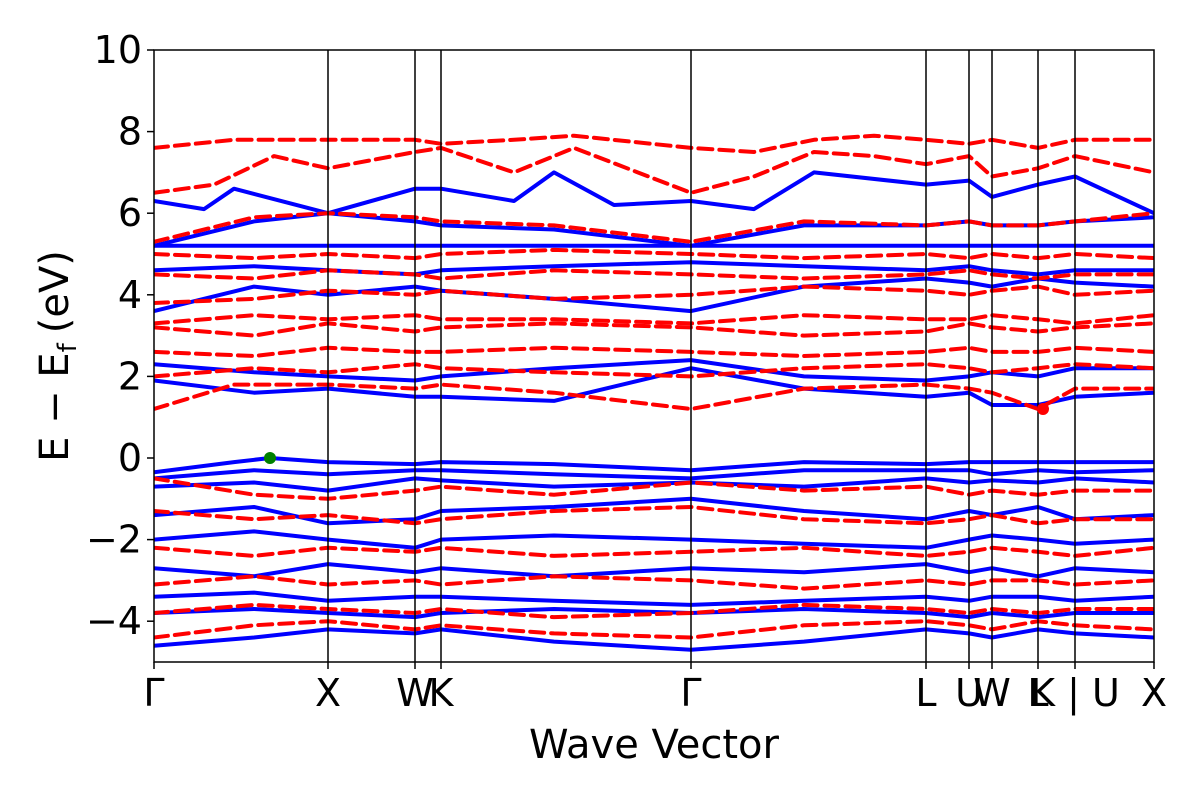 The height and width of the screenshot is (800, 1200). What do you see at coordinates (130, 458) in the screenshot?
I see `y-tick-label-2: 0` at bounding box center [130, 458].